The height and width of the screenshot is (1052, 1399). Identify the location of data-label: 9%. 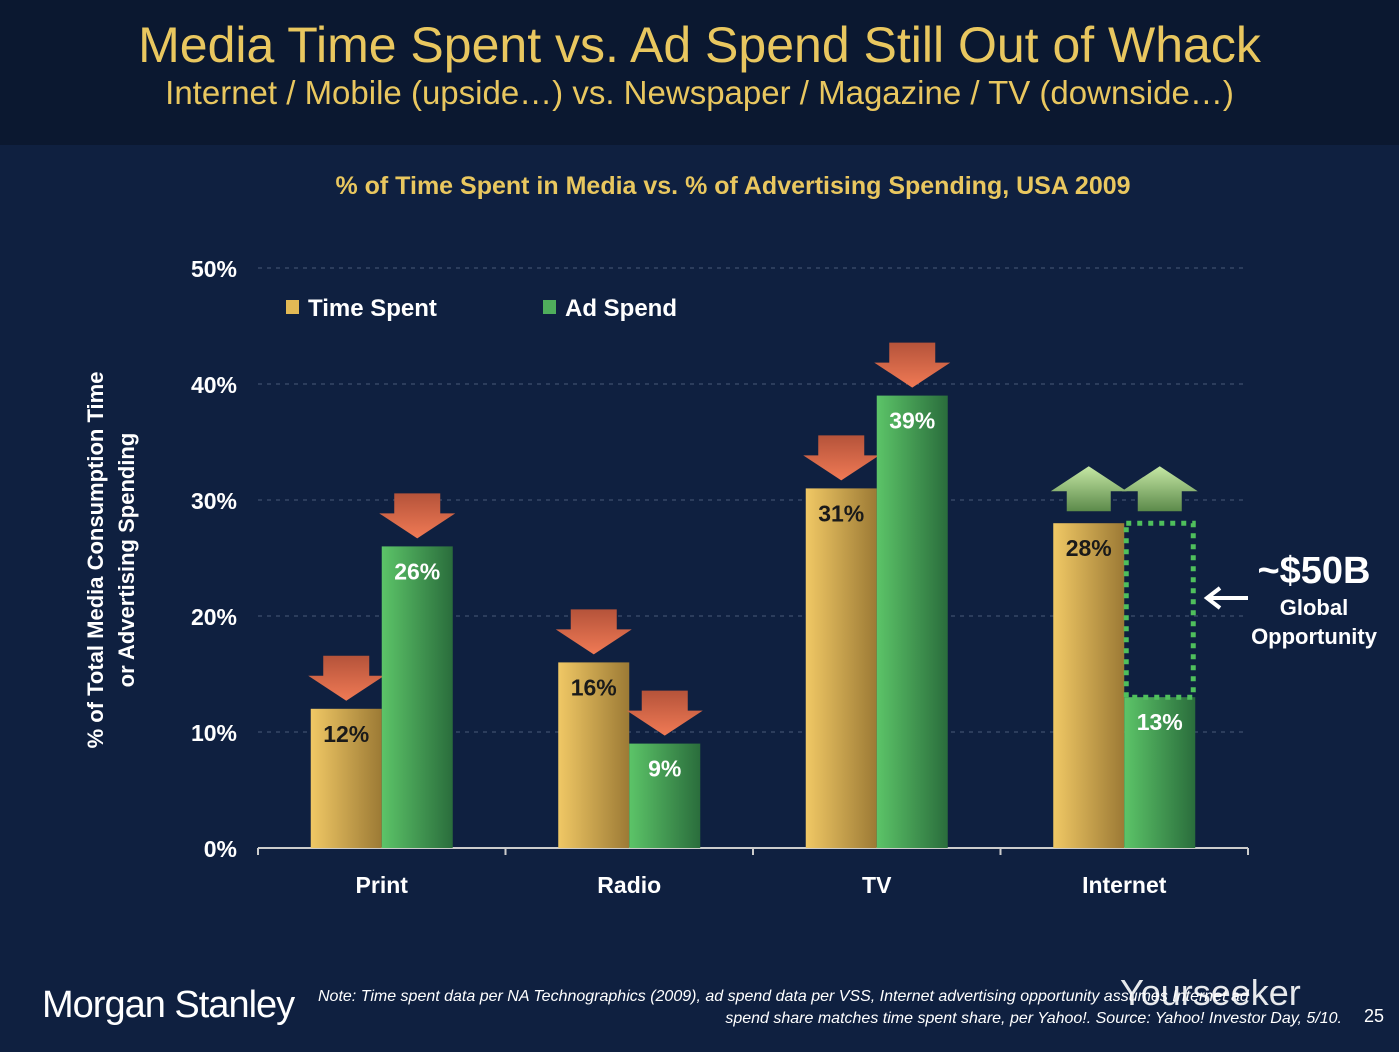
(664, 769).